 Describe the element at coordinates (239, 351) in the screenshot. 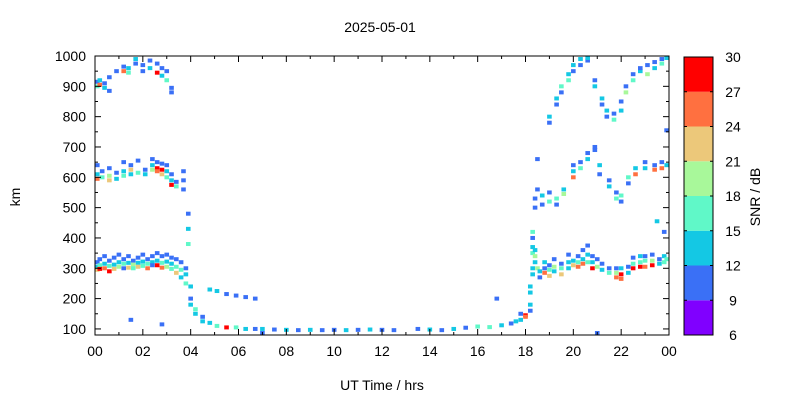

I see `x-tick-label: 06` at that location.